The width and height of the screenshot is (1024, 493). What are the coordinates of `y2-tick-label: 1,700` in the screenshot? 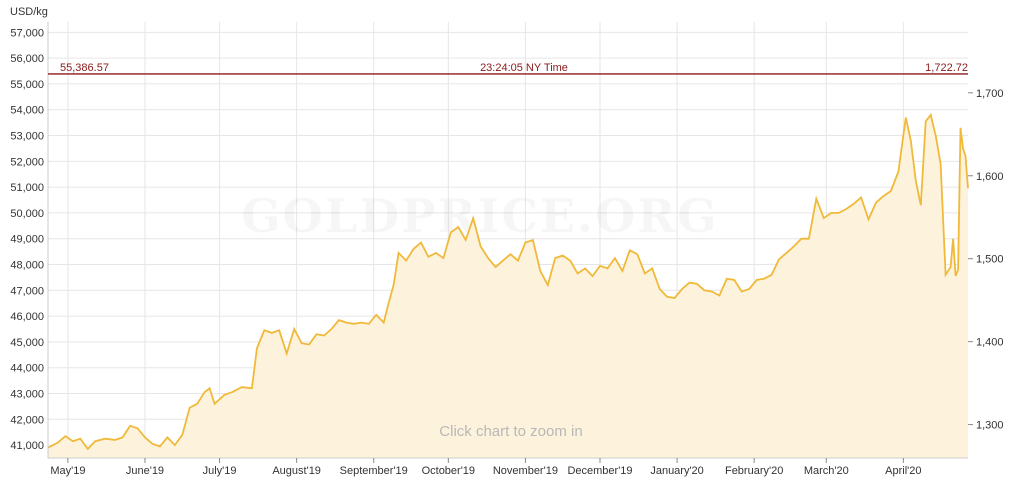 It's located at (990, 94).